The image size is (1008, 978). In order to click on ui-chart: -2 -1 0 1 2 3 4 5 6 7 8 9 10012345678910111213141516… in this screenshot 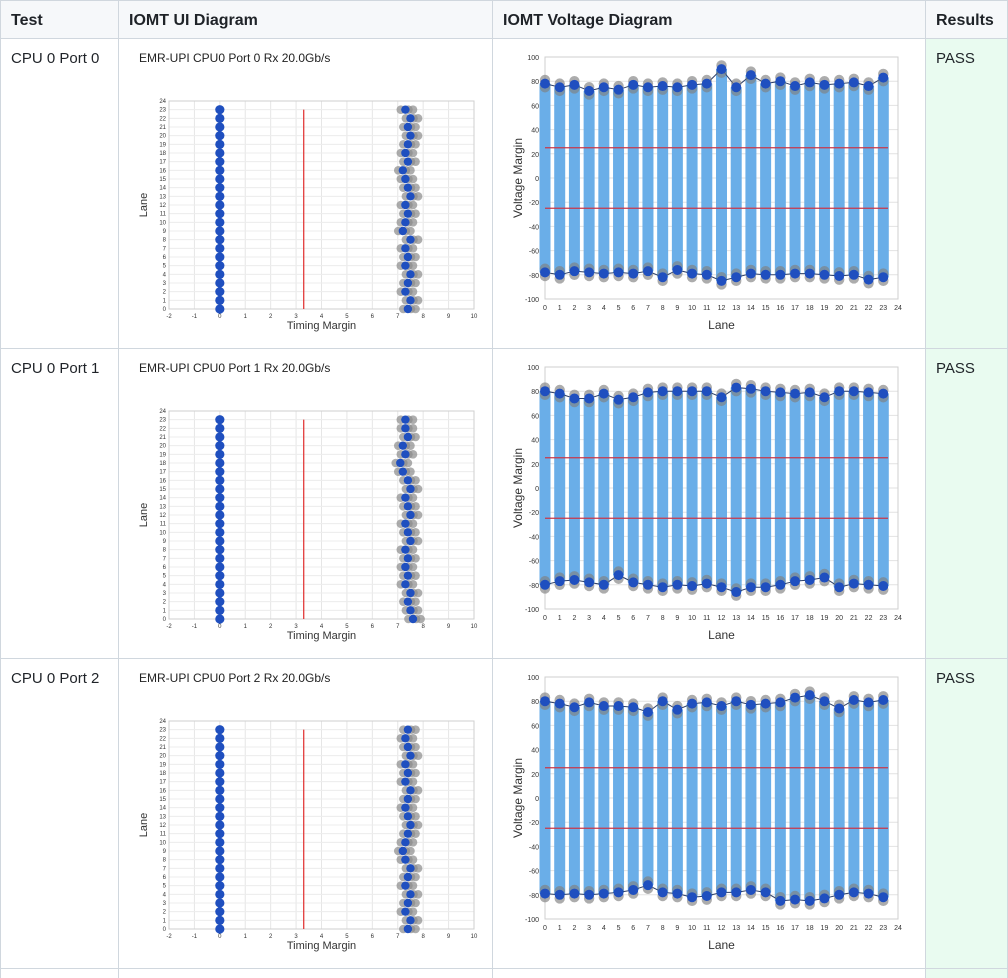, I will do `click(308, 215)`.